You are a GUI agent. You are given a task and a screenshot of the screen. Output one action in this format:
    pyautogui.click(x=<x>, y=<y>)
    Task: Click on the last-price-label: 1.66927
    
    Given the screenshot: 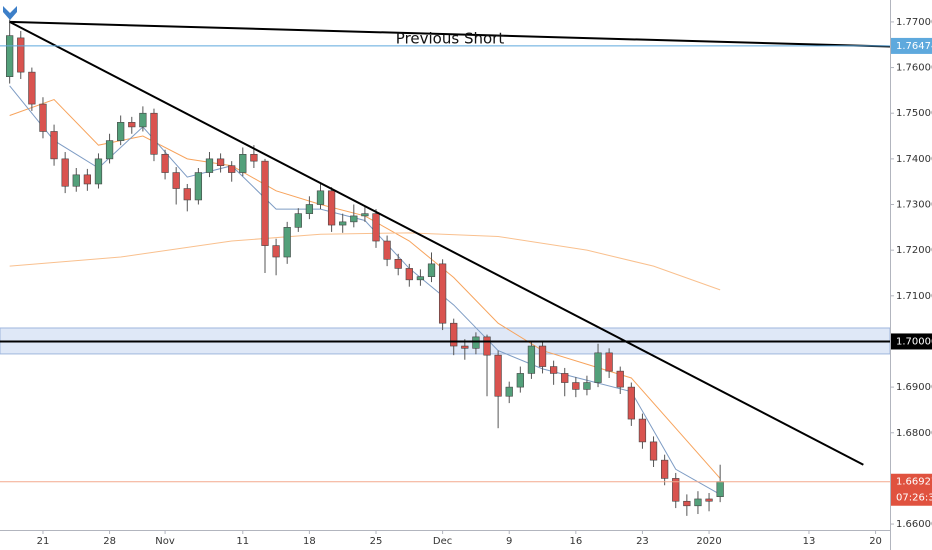 What is the action you would take?
    pyautogui.click(x=914, y=482)
    